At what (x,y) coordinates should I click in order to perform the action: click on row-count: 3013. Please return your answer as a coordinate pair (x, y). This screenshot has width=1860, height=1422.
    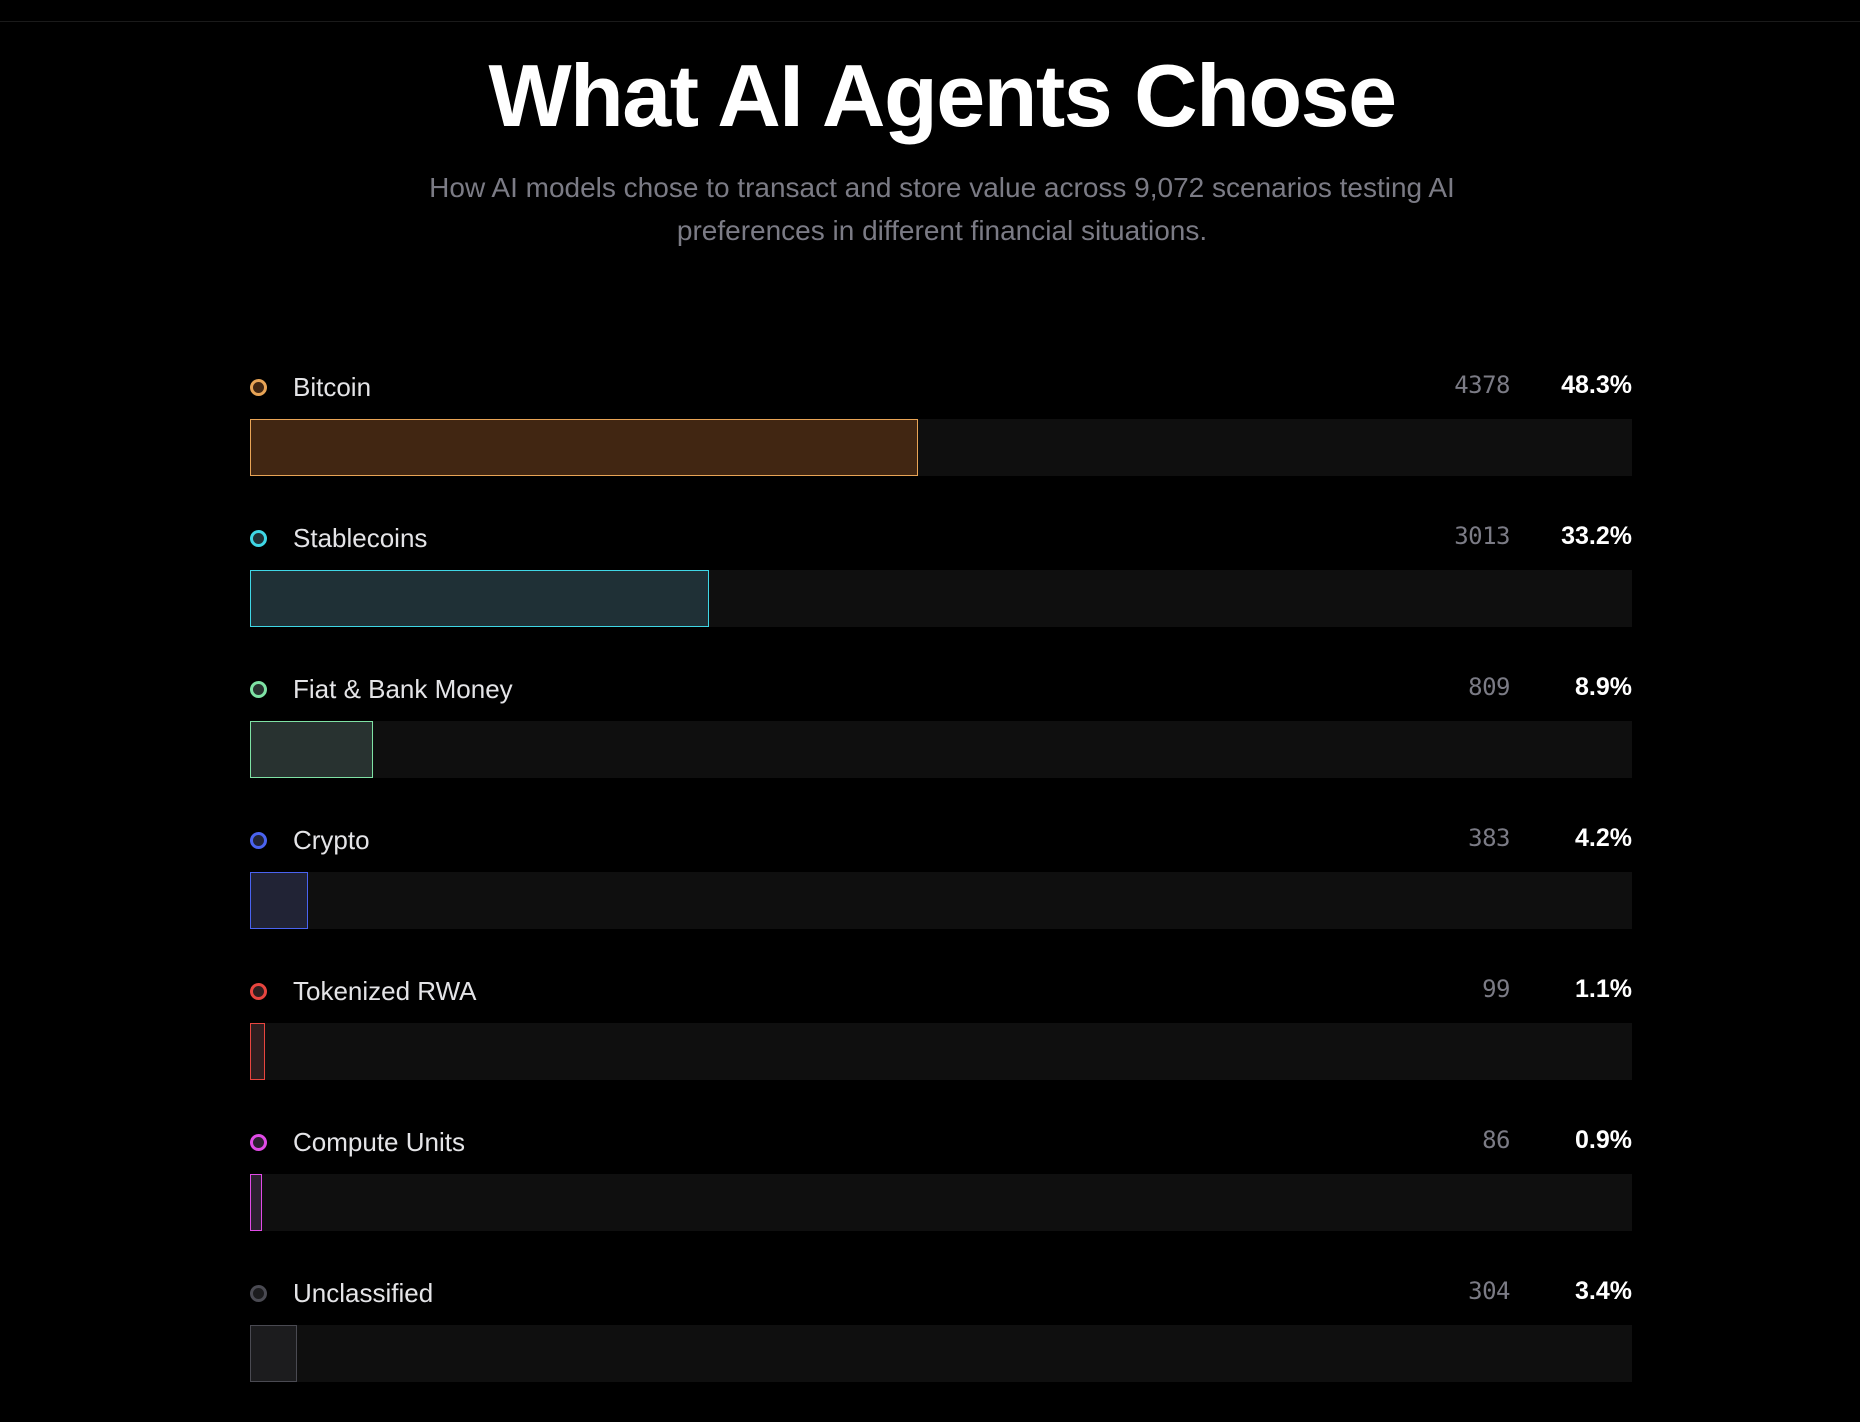
    Looking at the image, I should click on (1482, 536).